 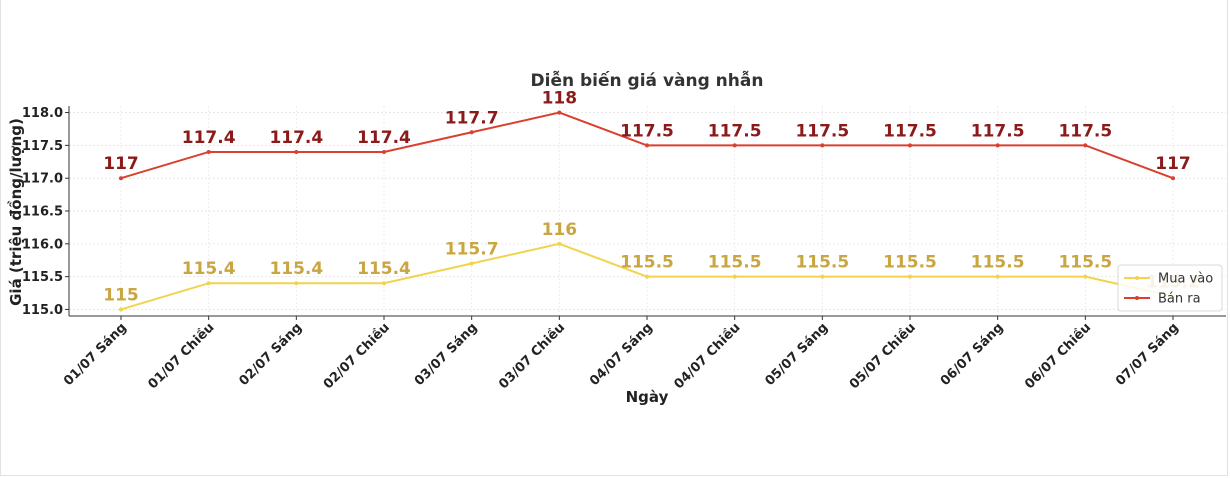 I want to click on y-axis-label: Giá (triệu đồng/lượng), so click(x=15, y=212).